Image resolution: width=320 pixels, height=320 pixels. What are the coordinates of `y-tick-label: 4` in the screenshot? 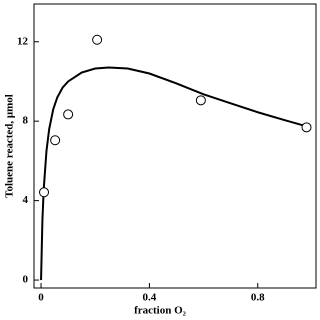 It's located at (26, 200).